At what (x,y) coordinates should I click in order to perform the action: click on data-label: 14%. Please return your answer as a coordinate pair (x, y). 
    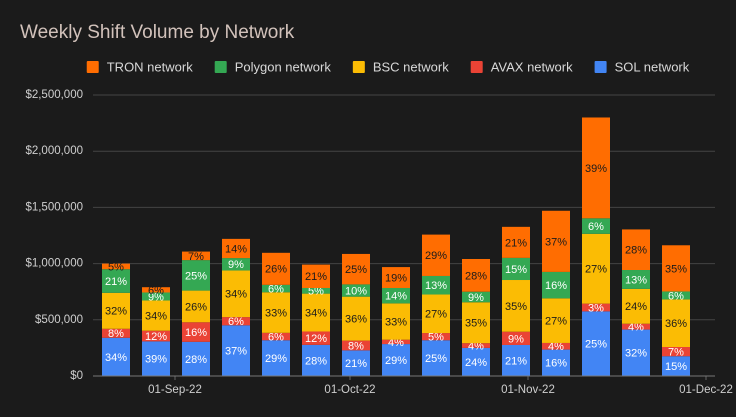
    Looking at the image, I should click on (236, 249).